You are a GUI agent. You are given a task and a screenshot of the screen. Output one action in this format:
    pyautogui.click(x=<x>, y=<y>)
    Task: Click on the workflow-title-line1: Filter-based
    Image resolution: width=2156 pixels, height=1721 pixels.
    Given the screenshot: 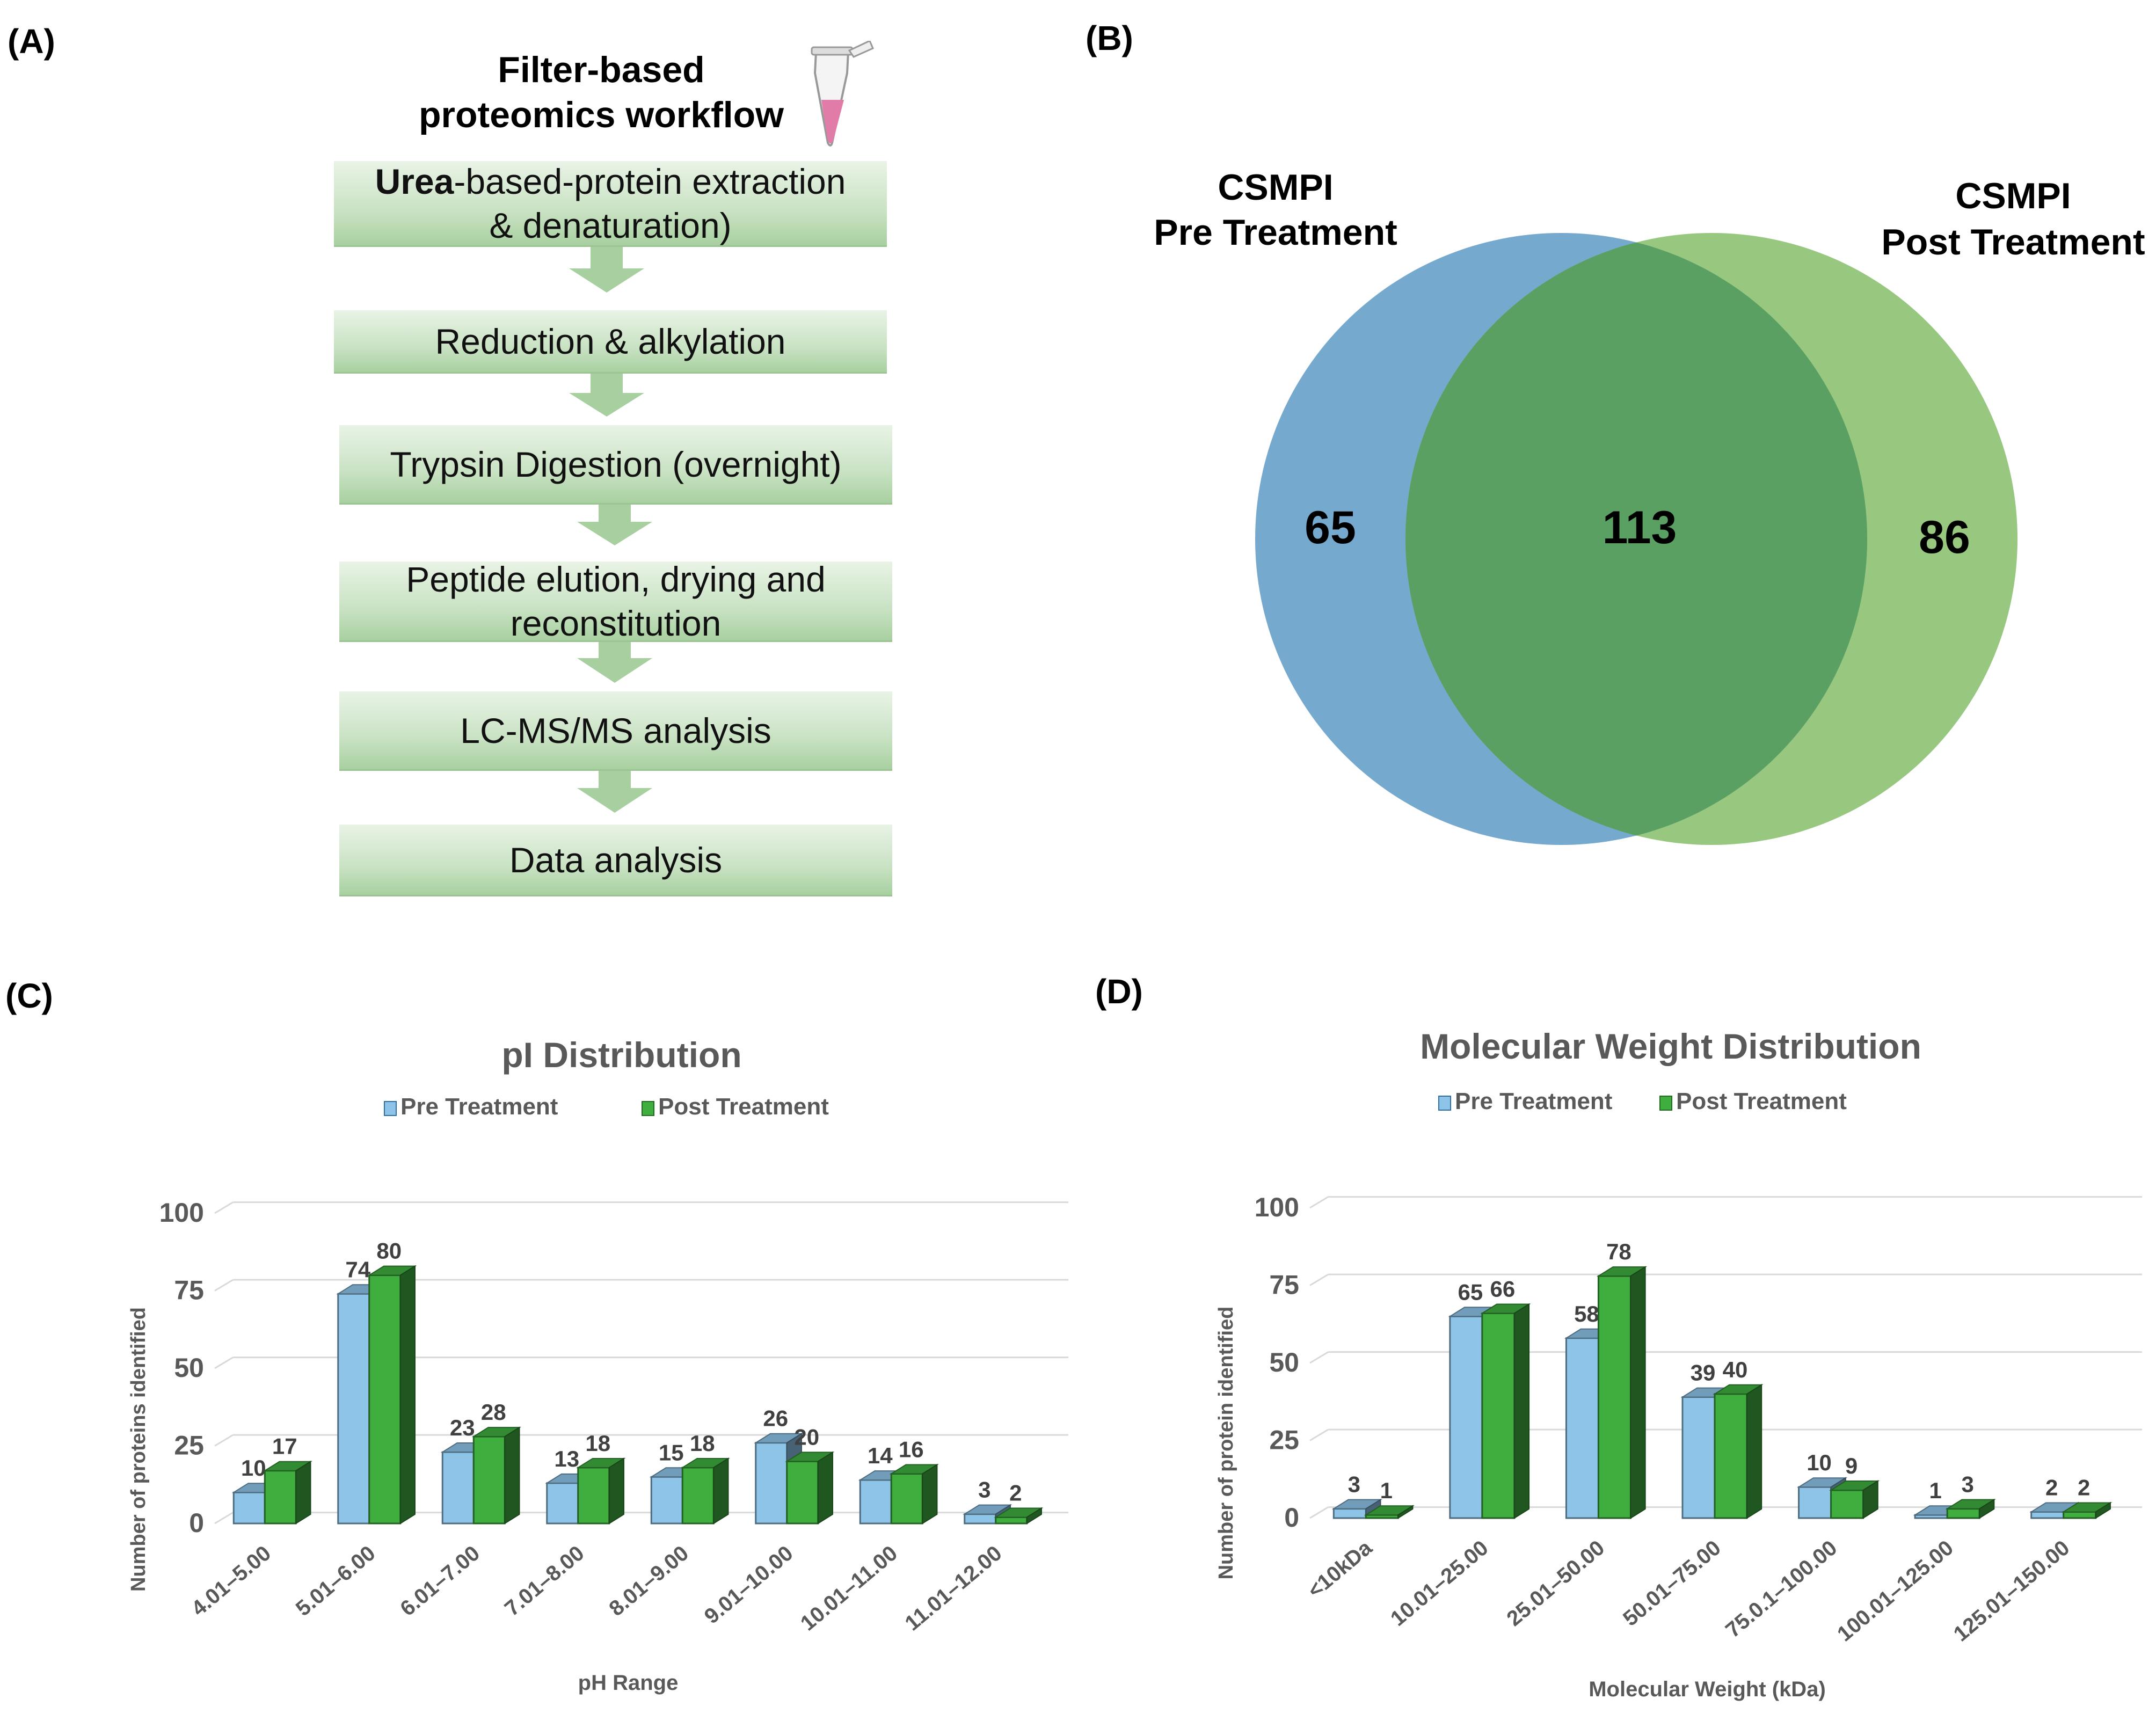 What is the action you would take?
    pyautogui.click(x=601, y=69)
    